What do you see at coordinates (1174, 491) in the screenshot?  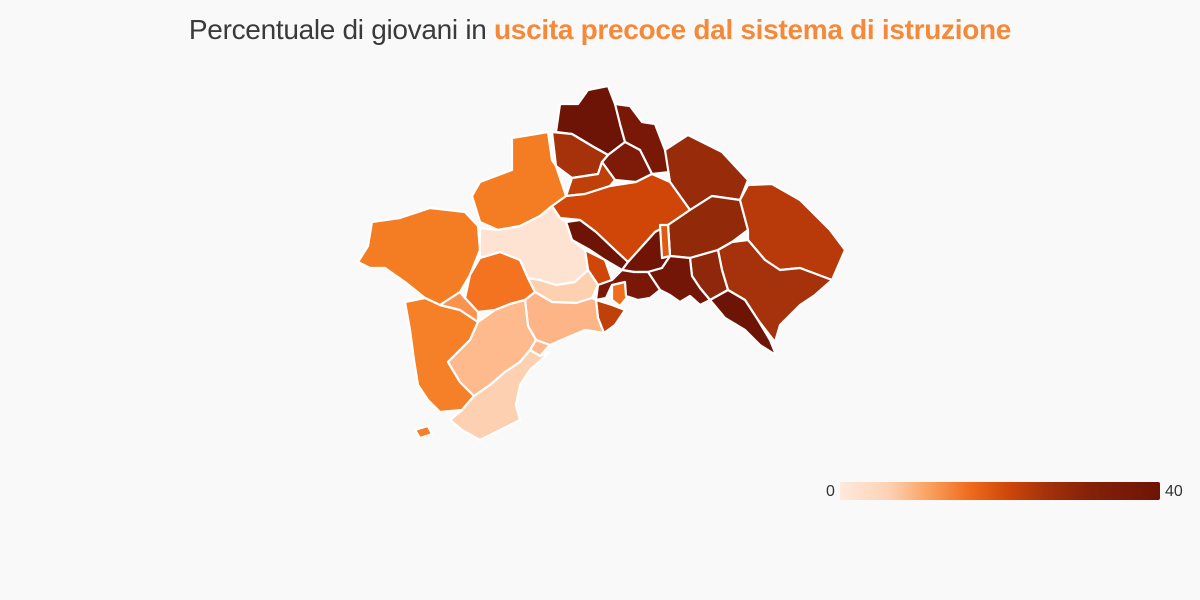 I see `legend-max-label: 40` at bounding box center [1174, 491].